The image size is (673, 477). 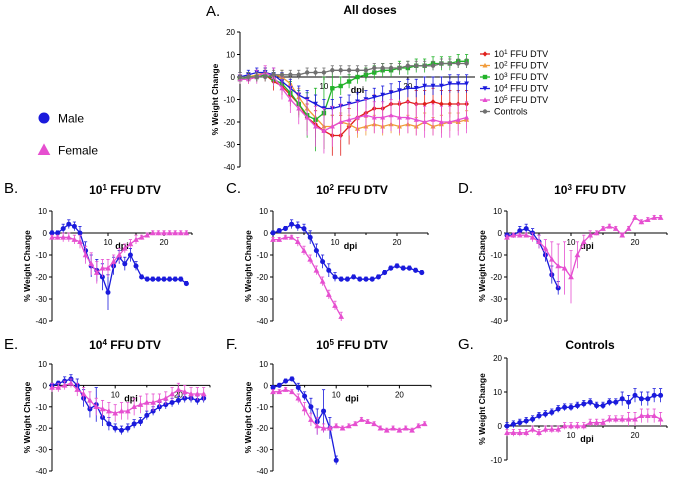 I want to click on series-line, so click(x=307, y=276).